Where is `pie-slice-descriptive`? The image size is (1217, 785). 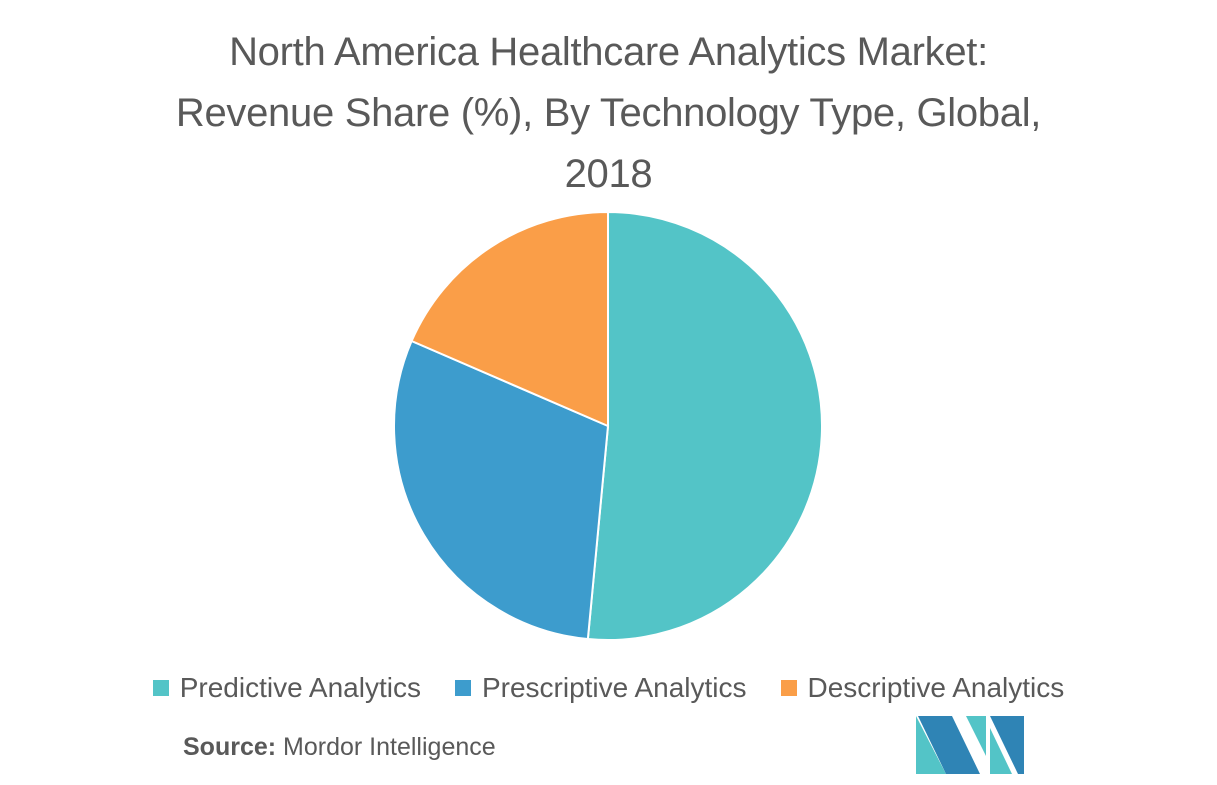
pie-slice-descriptive is located at coordinates (509, 319).